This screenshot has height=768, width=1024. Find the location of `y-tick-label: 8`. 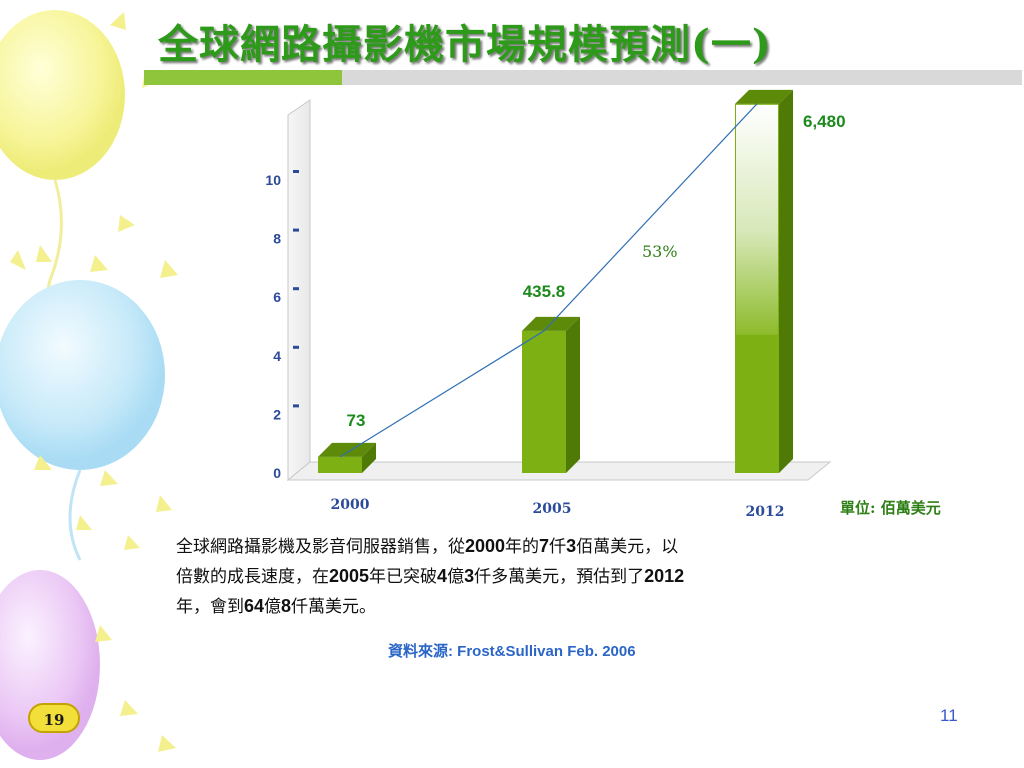

y-tick-label: 8 is located at coordinates (277, 239).